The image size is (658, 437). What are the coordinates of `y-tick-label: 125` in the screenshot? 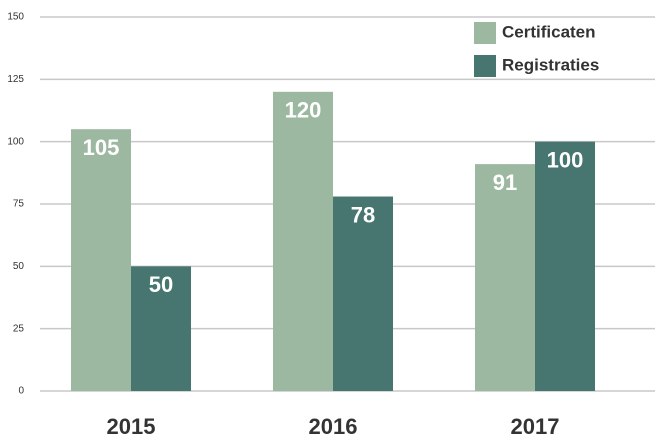 It's located at (15, 79).